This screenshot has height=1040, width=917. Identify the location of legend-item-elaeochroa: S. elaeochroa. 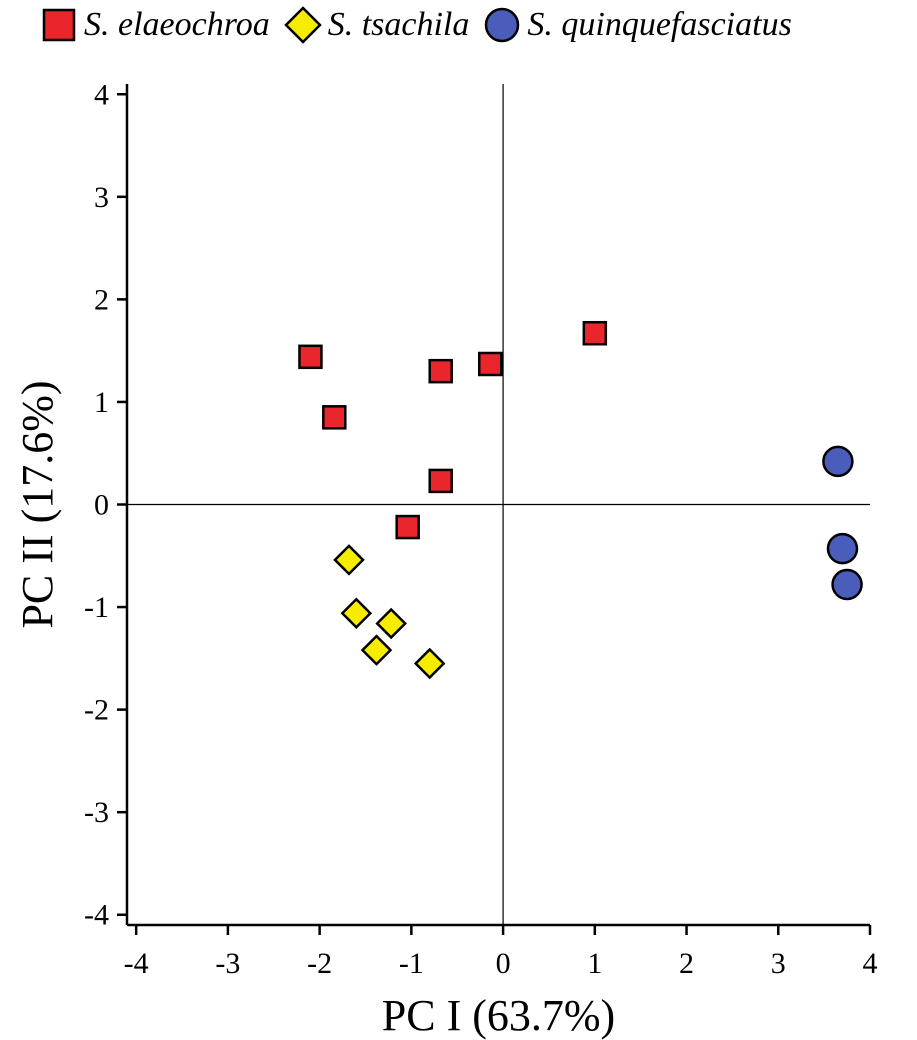
(155, 25).